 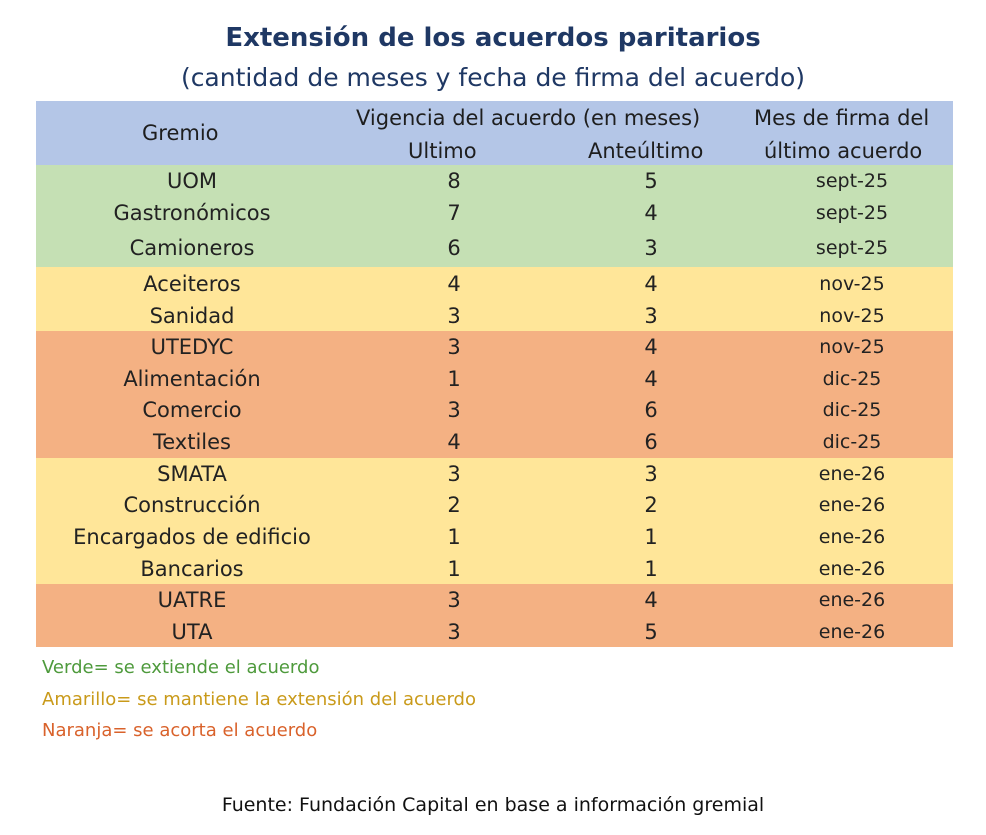 What do you see at coordinates (494, 410) in the screenshot?
I see `table-row: Comercio 3 6 dic-25` at bounding box center [494, 410].